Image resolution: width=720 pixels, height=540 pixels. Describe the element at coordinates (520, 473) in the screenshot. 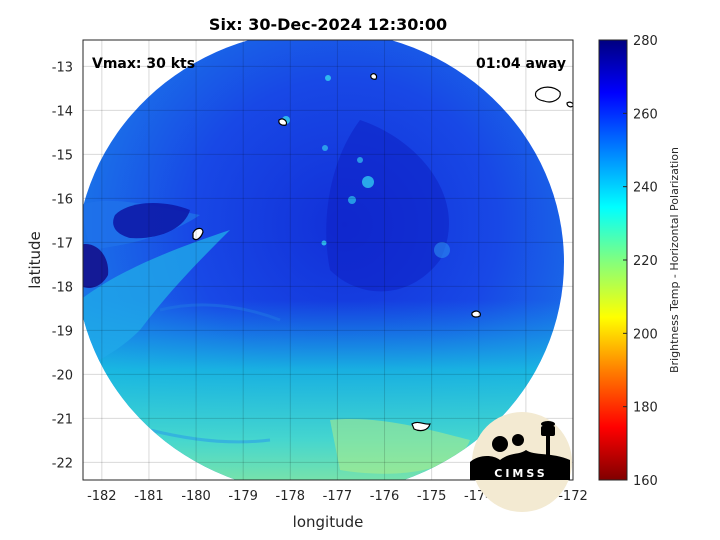

I see `logo-text: CIMSS` at that location.